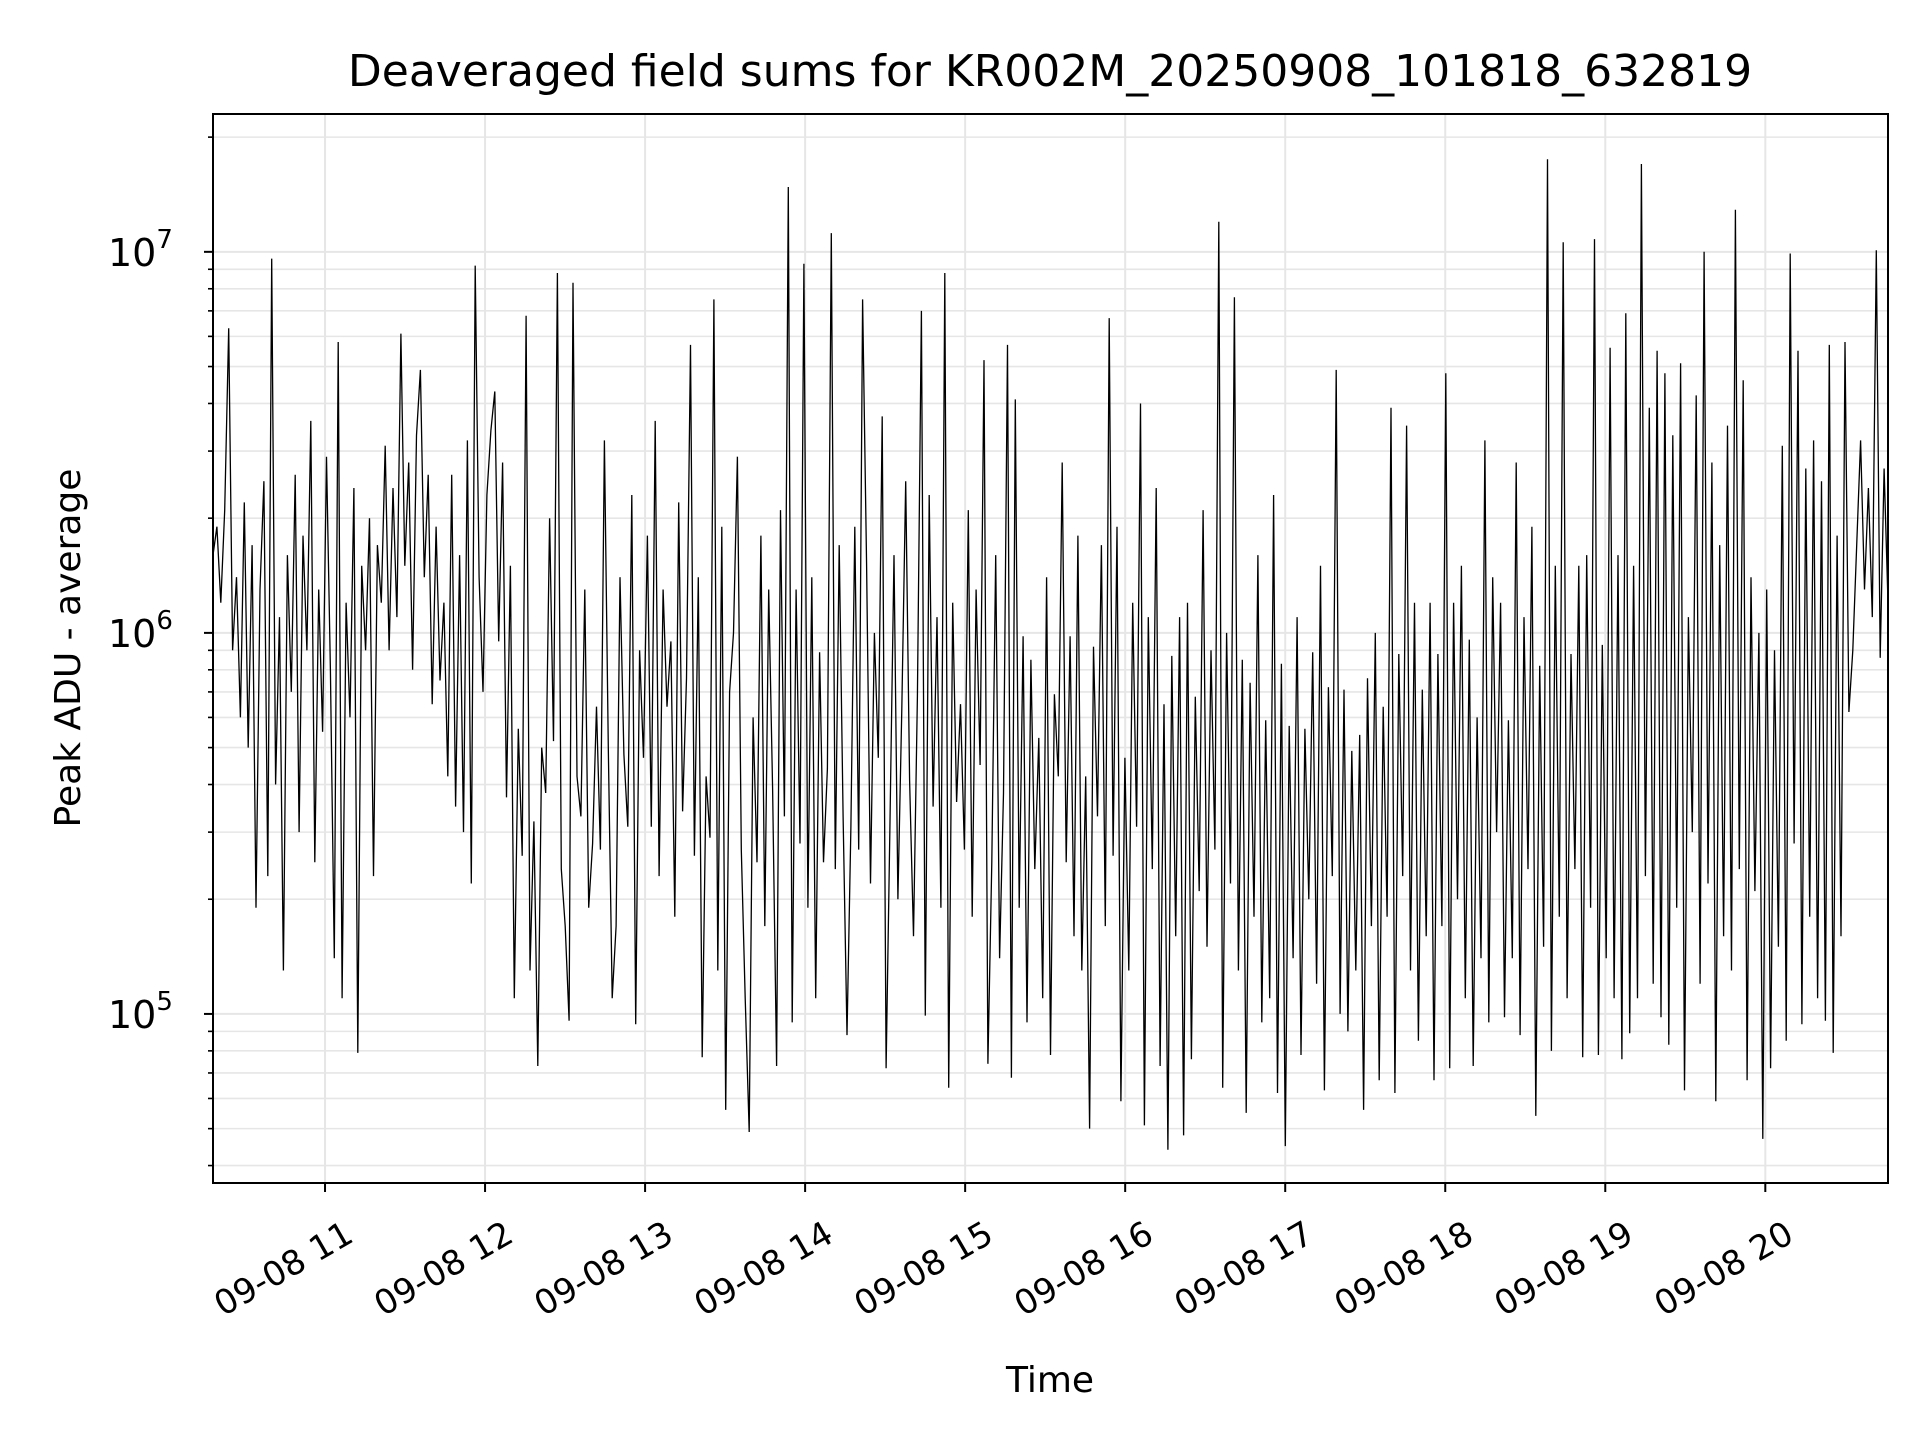 The image size is (1920, 1440). I want to click on y-tick-exponent: 5, so click(164, 1002).